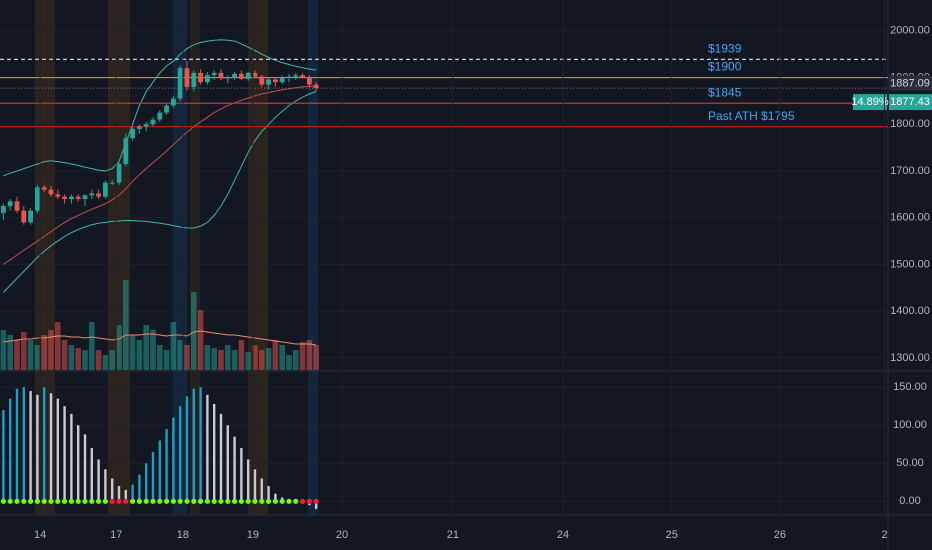  I want to click on change-badge, so click(870, 102).